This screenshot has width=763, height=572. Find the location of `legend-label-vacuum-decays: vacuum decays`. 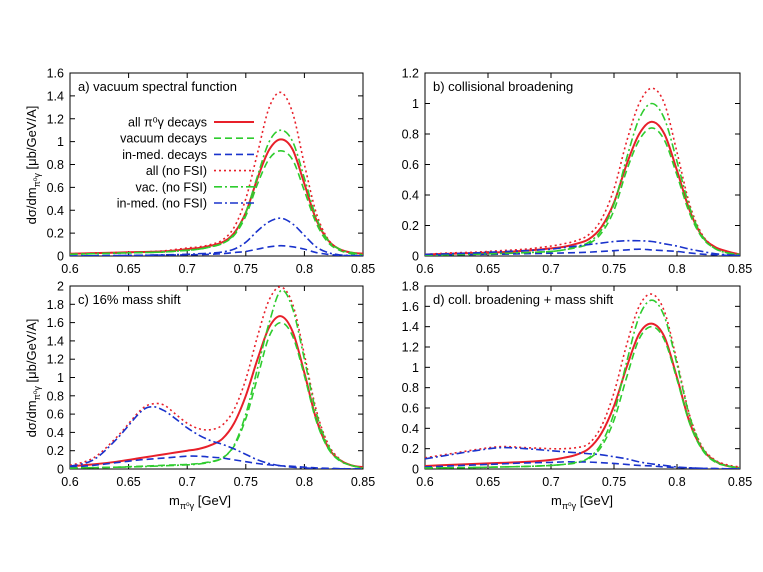

legend-label-vacuum-decays: vacuum decays is located at coordinates (163, 139).